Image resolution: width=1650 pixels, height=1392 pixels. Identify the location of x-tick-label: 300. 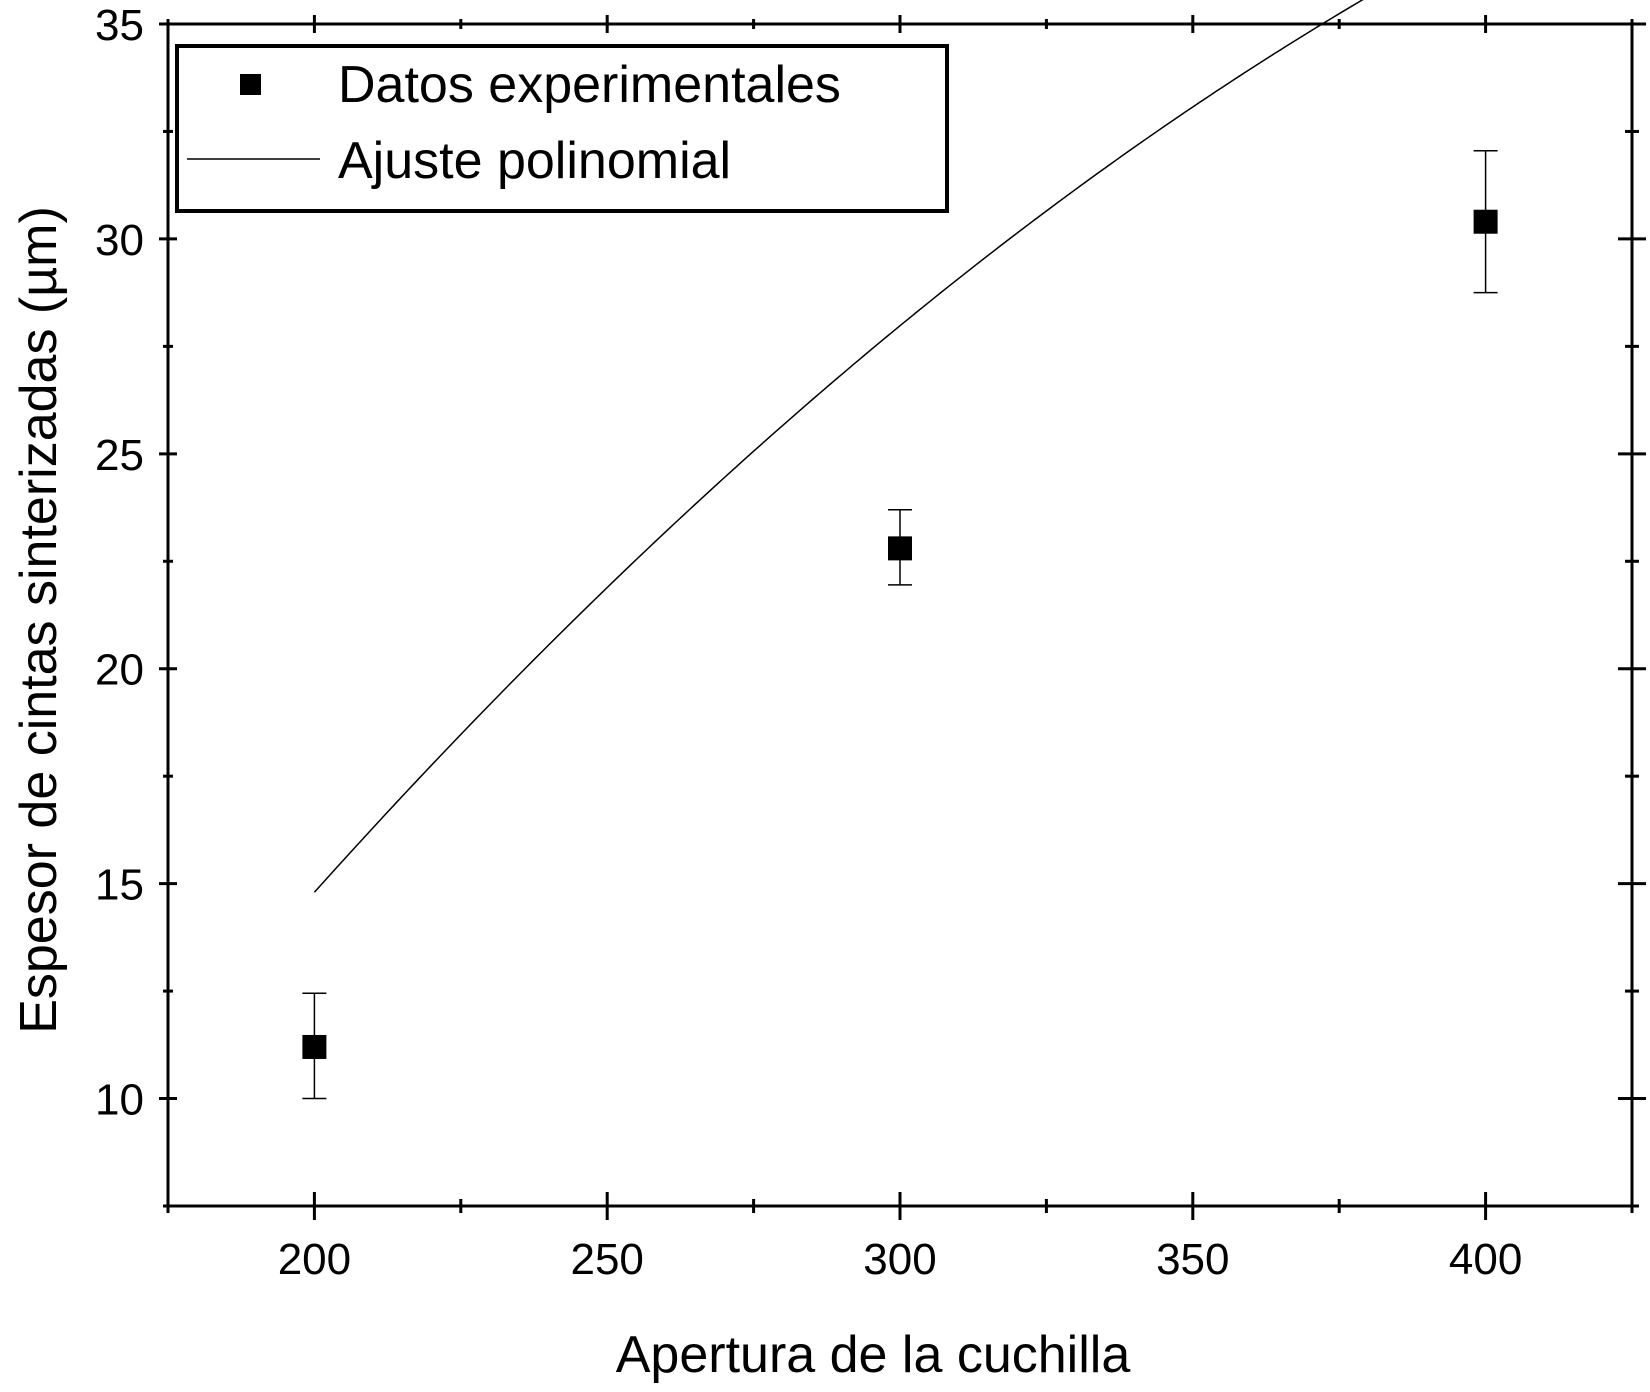
(899, 1259).